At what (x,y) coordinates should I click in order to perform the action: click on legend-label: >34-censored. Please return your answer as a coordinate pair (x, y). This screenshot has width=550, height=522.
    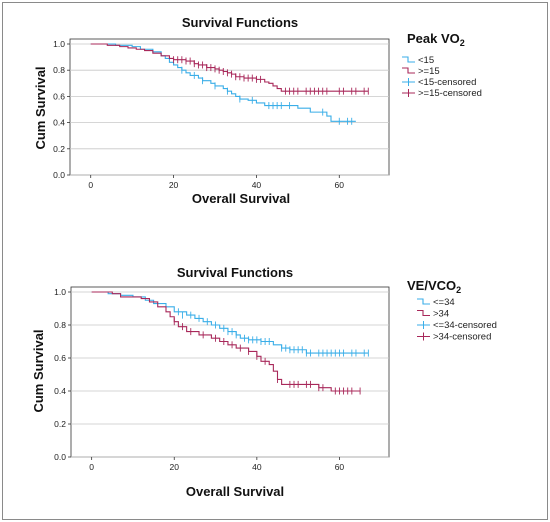
    Looking at the image, I should click on (462, 337).